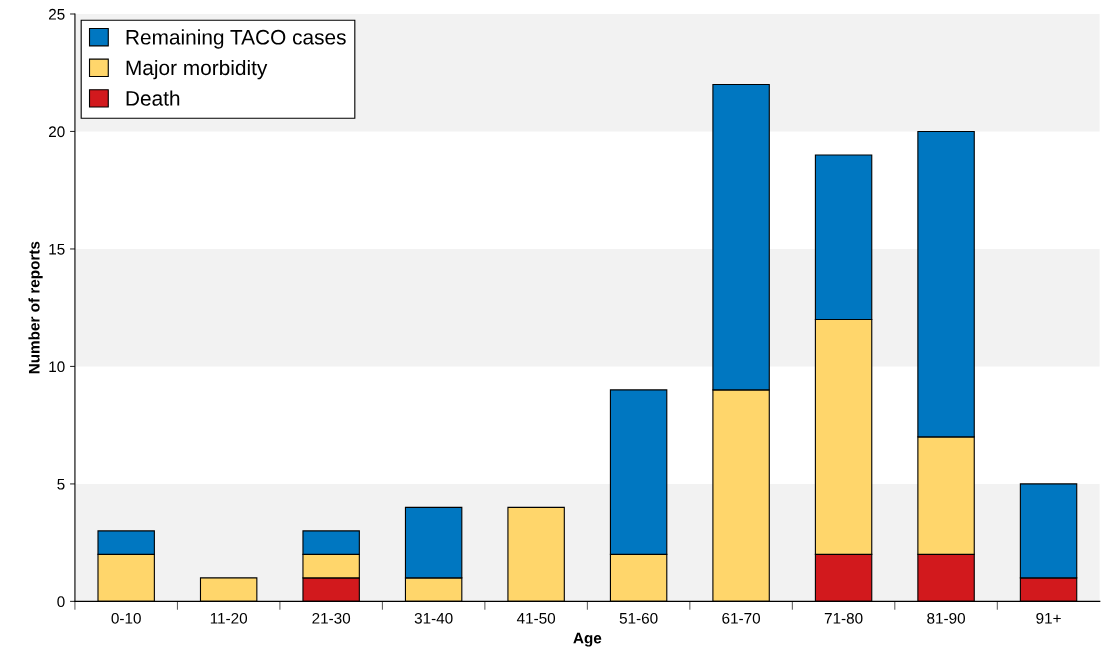  Describe the element at coordinates (61, 484) in the screenshot. I see `y-tick-label: 5` at that location.